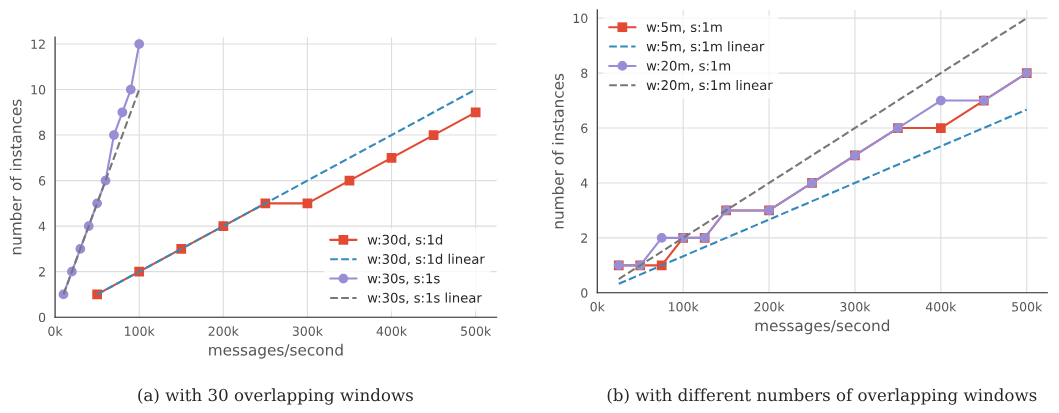 Image resolution: width=1059 pixels, height=413 pixels. What do you see at coordinates (38, 44) in the screenshot?
I see `y-tick-label: 12` at bounding box center [38, 44].